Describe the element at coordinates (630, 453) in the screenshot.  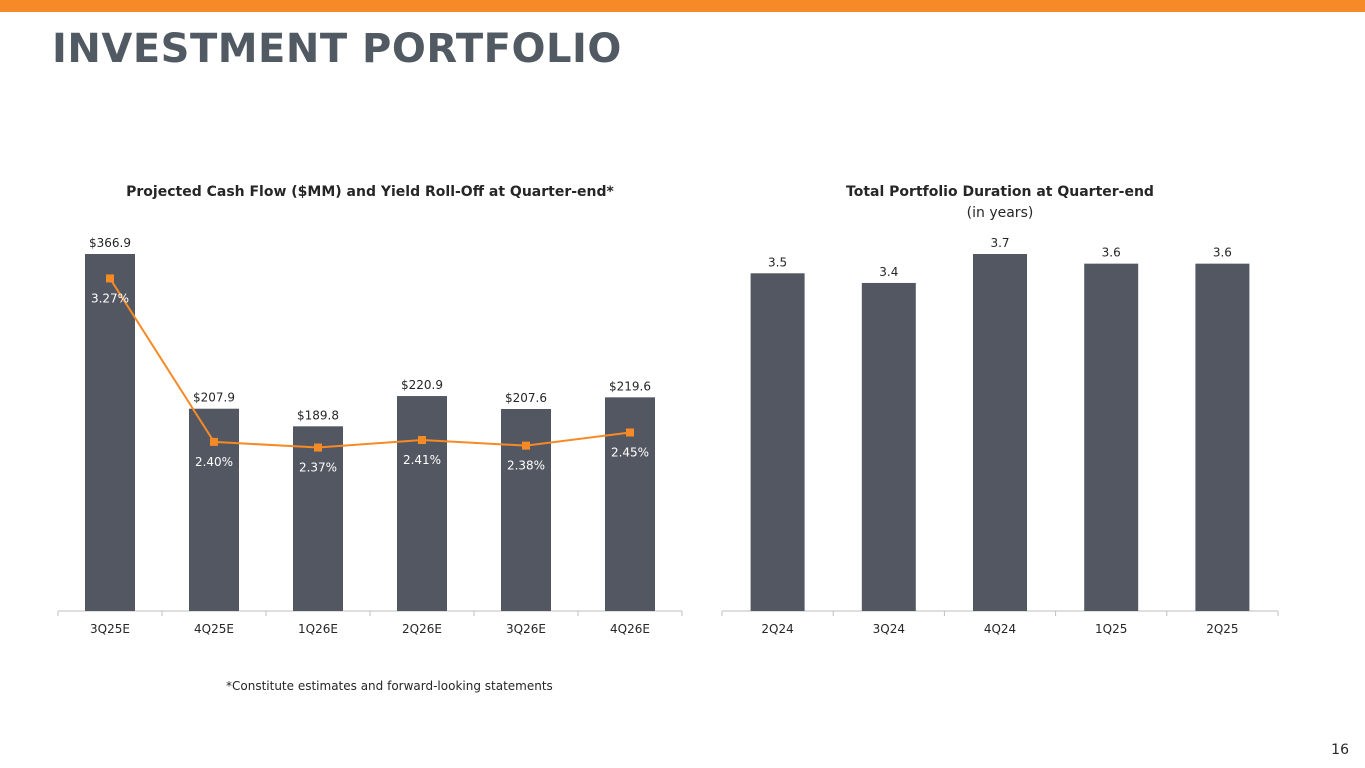
I see `yield-value-label: 2.45%` at that location.